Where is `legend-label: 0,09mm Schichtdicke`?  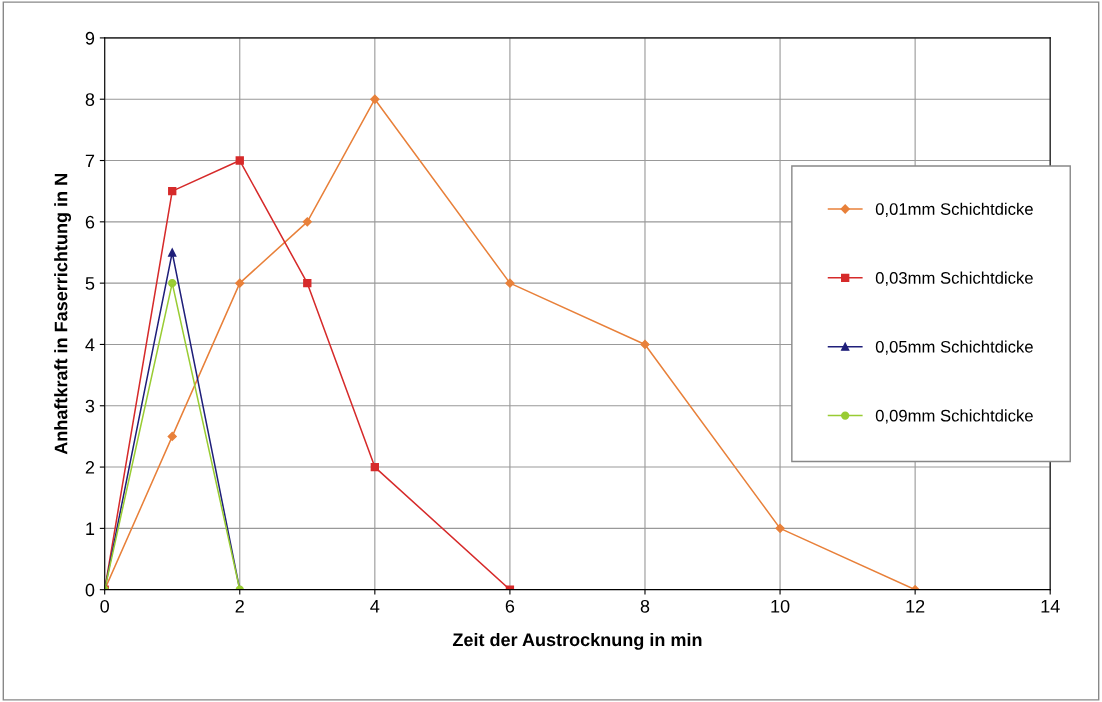
legend-label: 0,09mm Schichtdicke is located at coordinates (954, 416).